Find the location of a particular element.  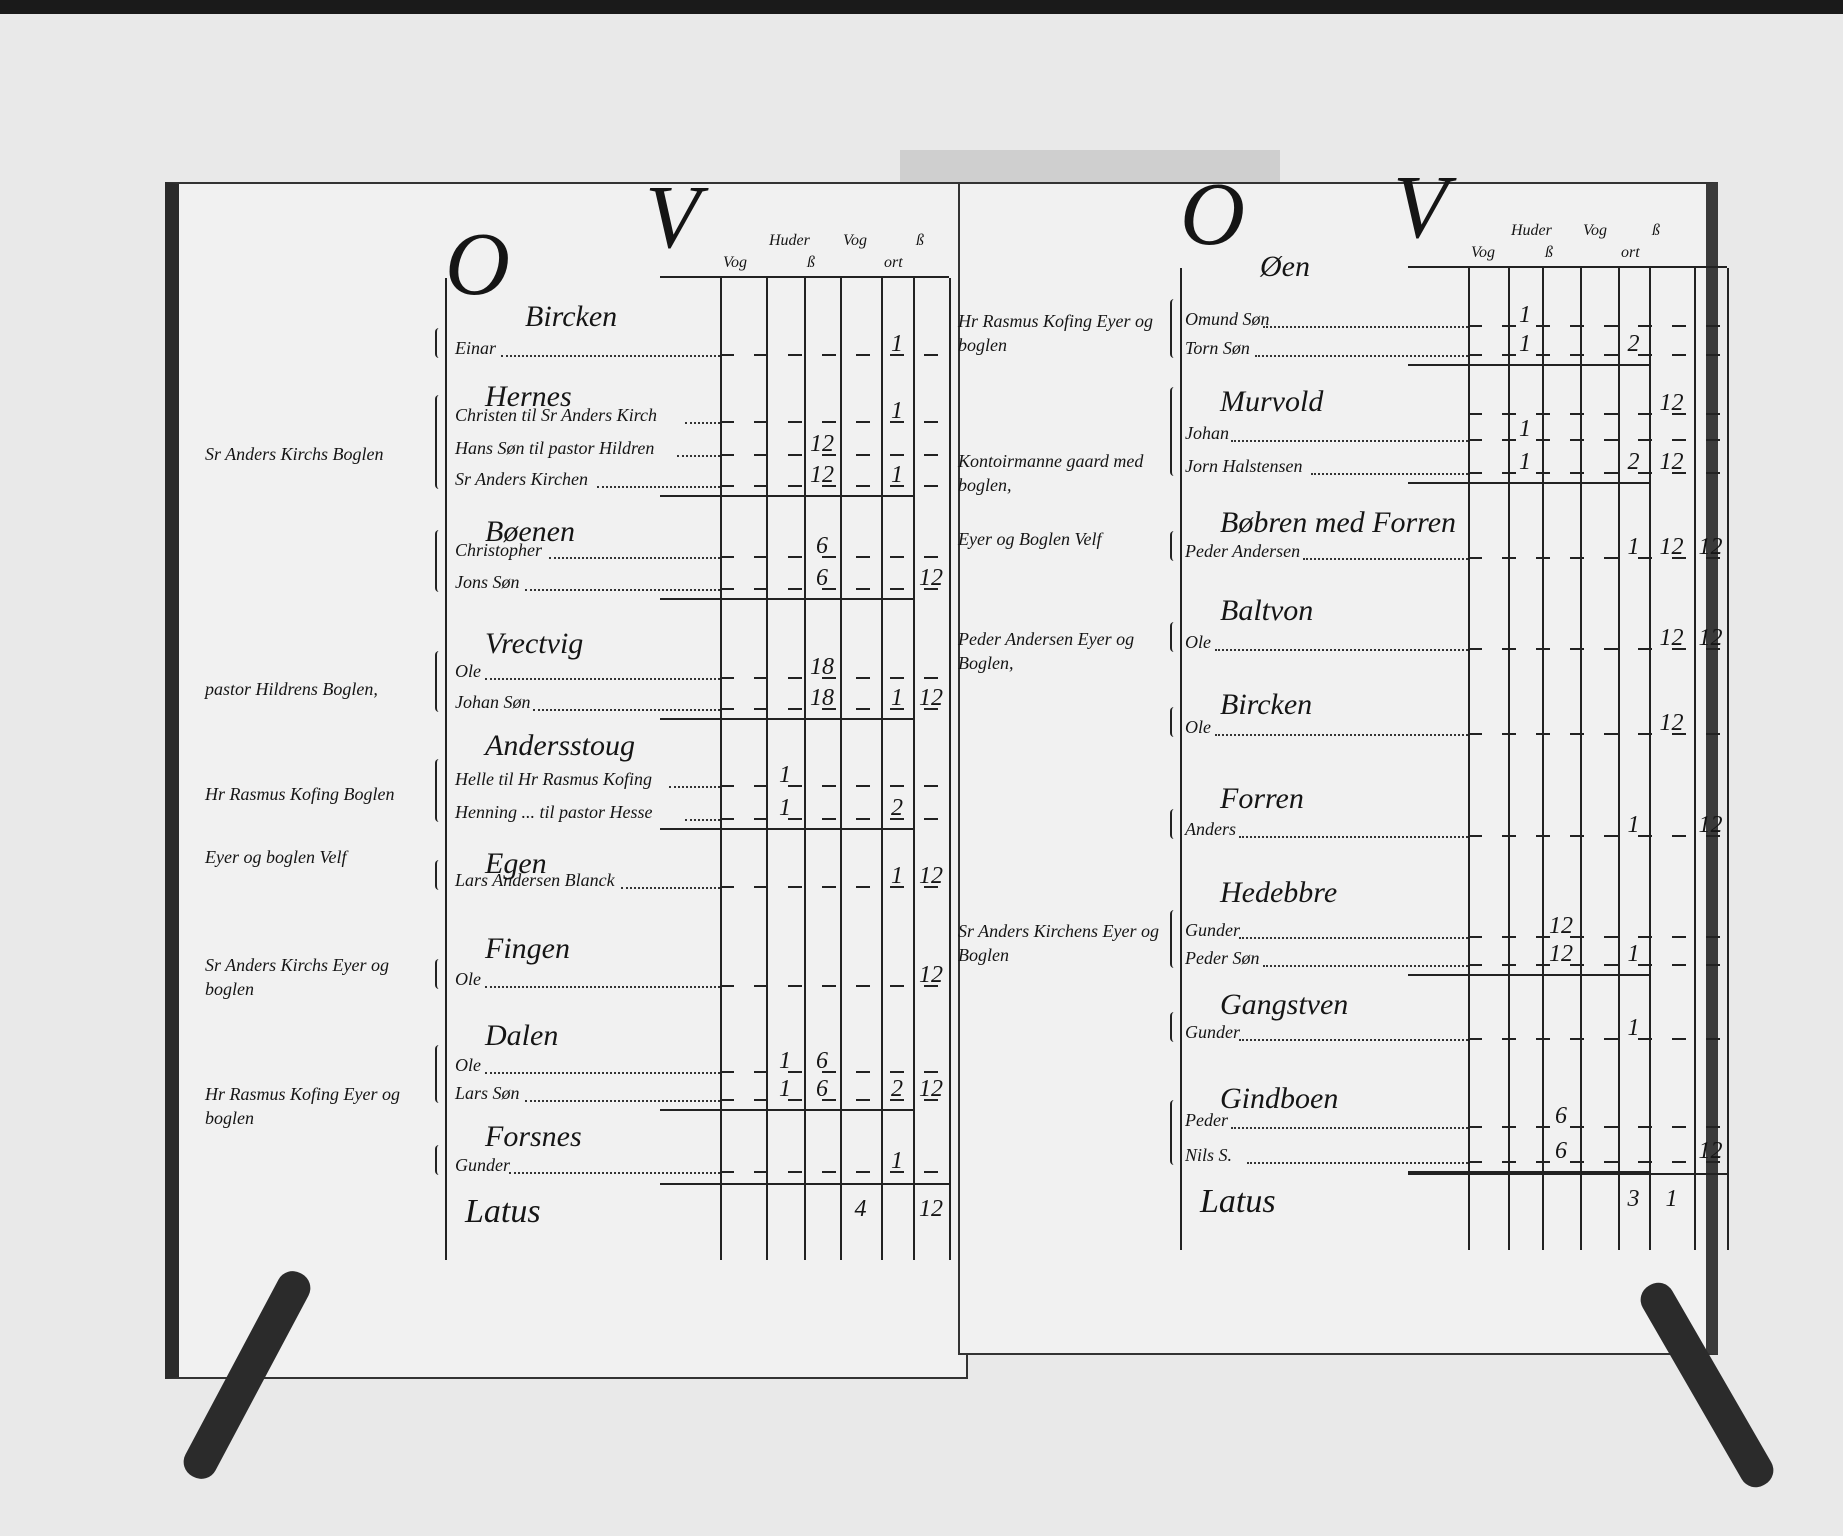

section-initial: O is located at coordinates (477, 264).